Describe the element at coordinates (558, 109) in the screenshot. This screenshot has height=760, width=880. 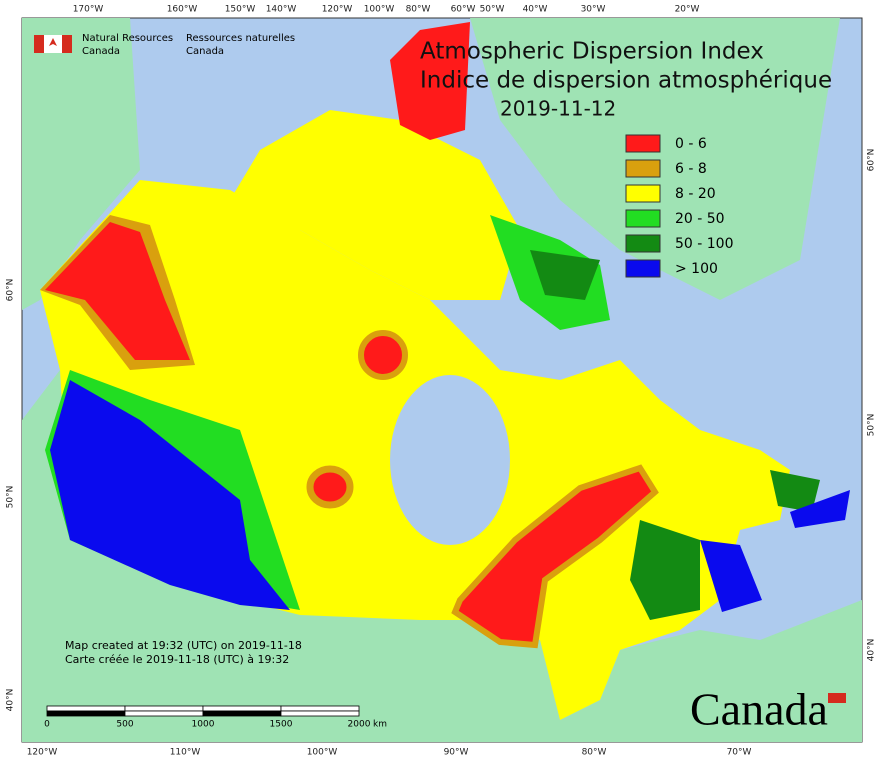
I see `title-date: 2019-11-12` at that location.